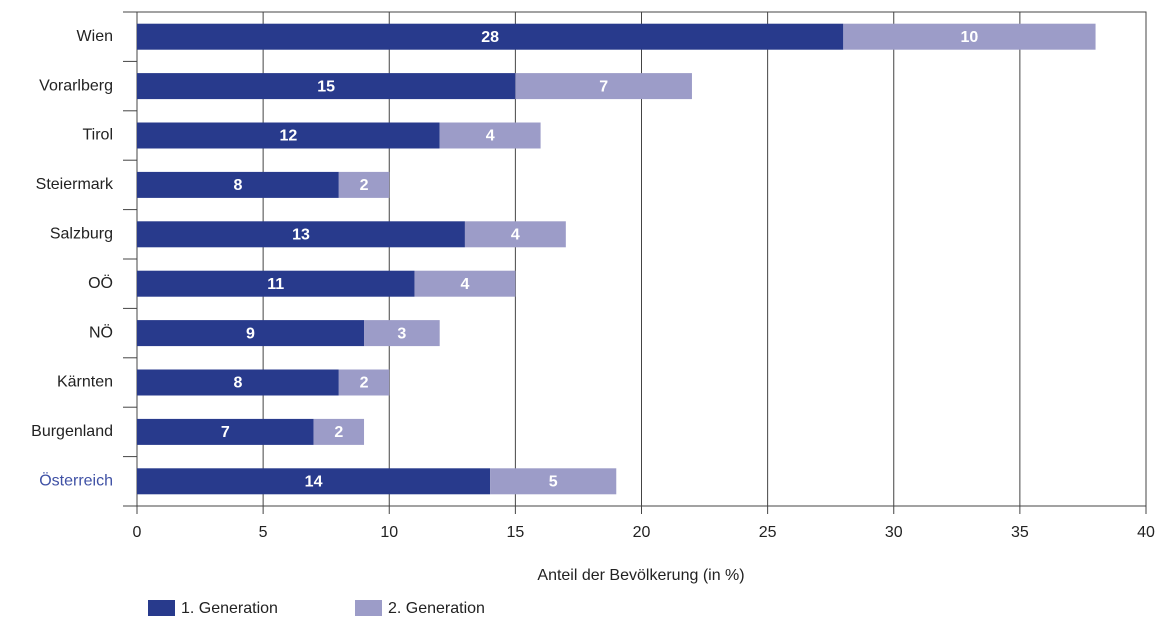 This screenshot has height=620, width=1176. I want to click on value-label: 5, so click(553, 482).